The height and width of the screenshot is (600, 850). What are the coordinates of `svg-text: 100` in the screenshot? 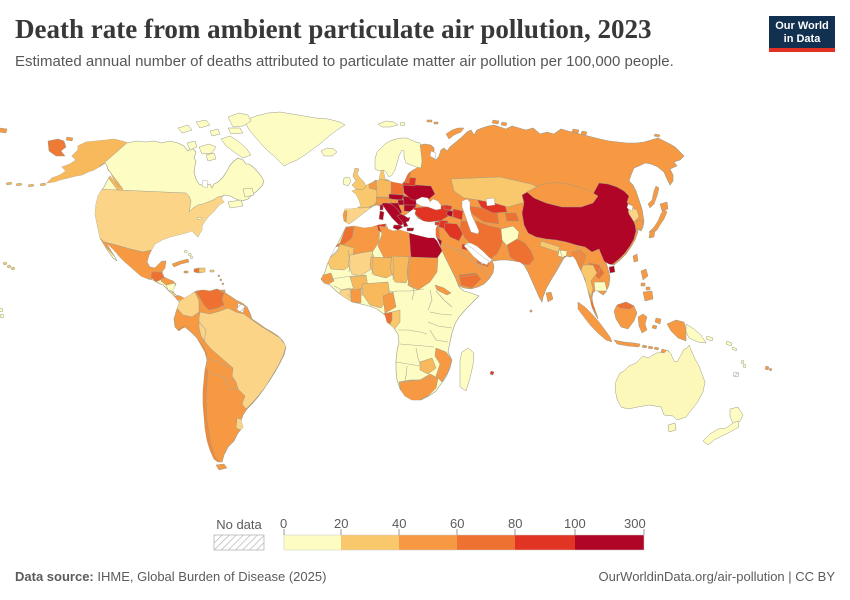 It's located at (575, 523).